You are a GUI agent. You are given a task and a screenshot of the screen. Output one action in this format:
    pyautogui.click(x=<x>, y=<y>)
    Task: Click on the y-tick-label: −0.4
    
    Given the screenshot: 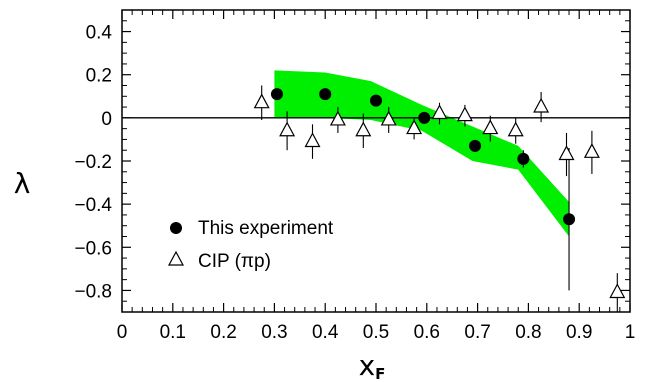 What is the action you would take?
    pyautogui.click(x=93, y=205)
    